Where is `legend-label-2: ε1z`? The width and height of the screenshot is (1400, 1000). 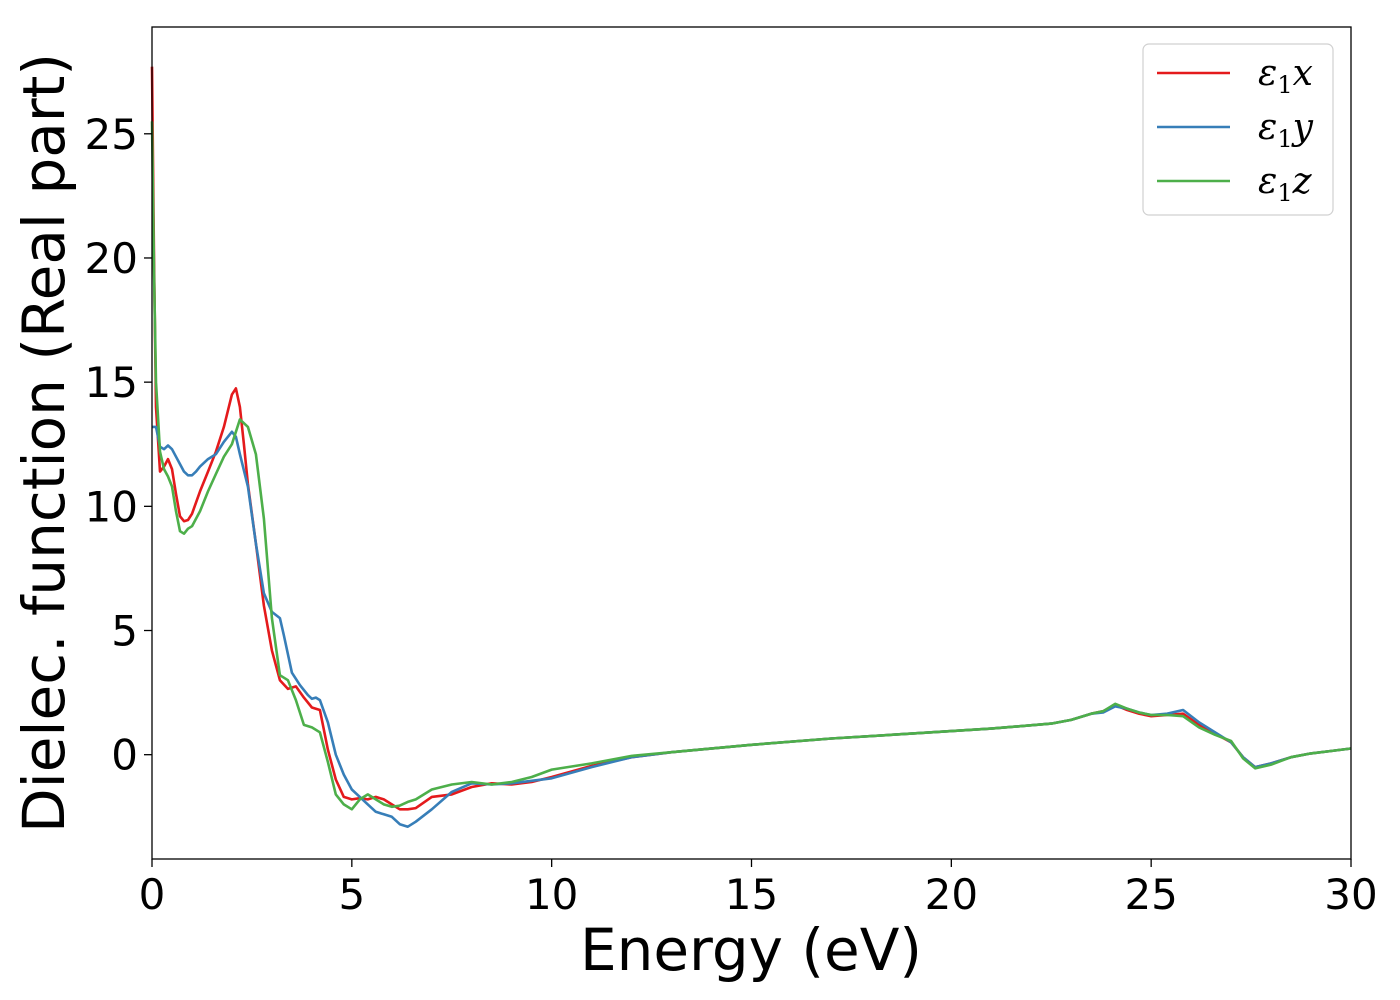
legend-label-2: ε1z is located at coordinates (1285, 184).